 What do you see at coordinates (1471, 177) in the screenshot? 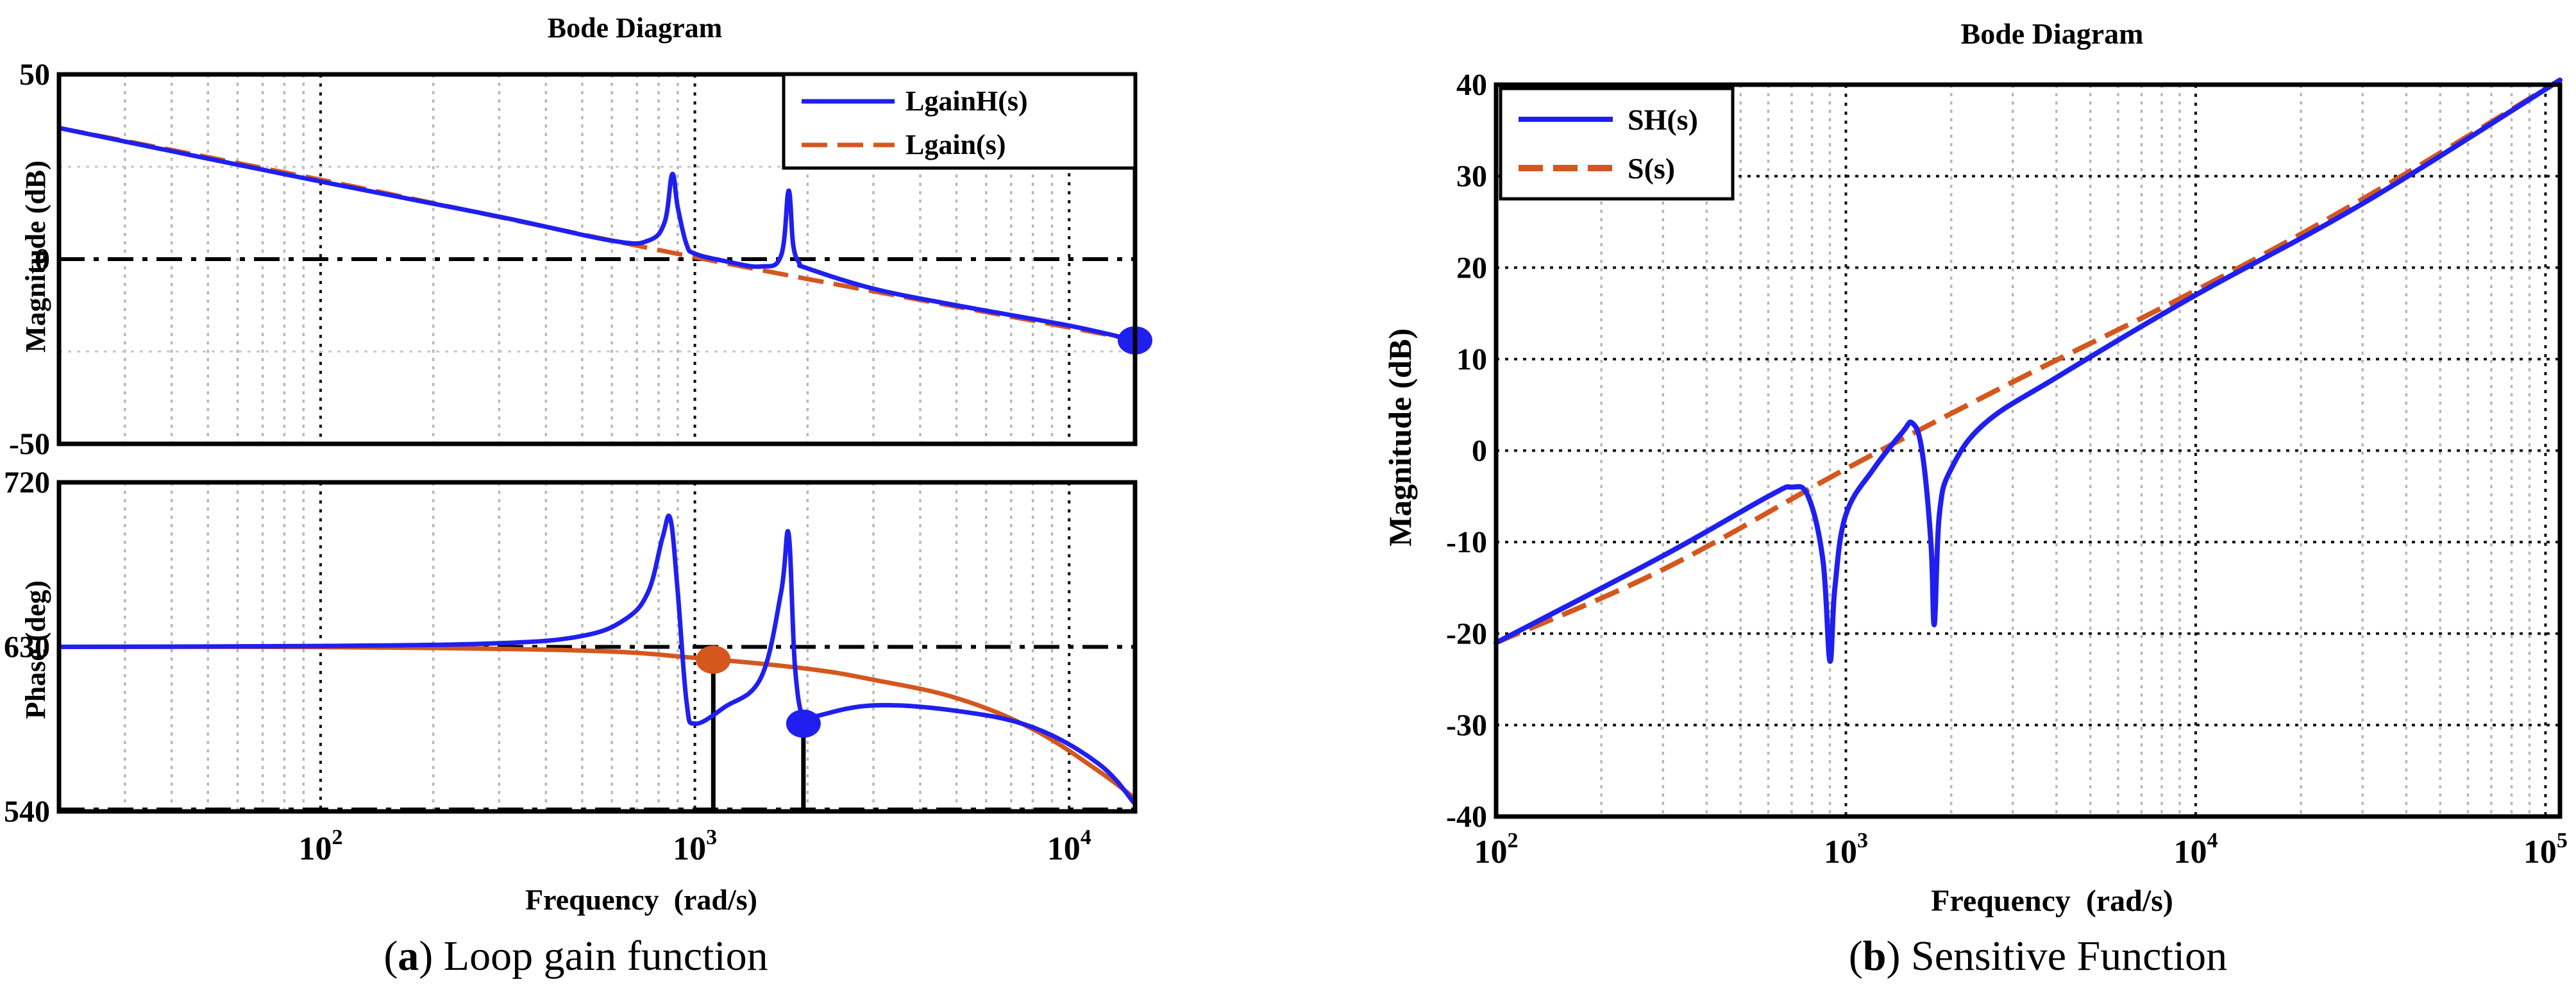
I see `y-tick-label: 30` at bounding box center [1471, 177].